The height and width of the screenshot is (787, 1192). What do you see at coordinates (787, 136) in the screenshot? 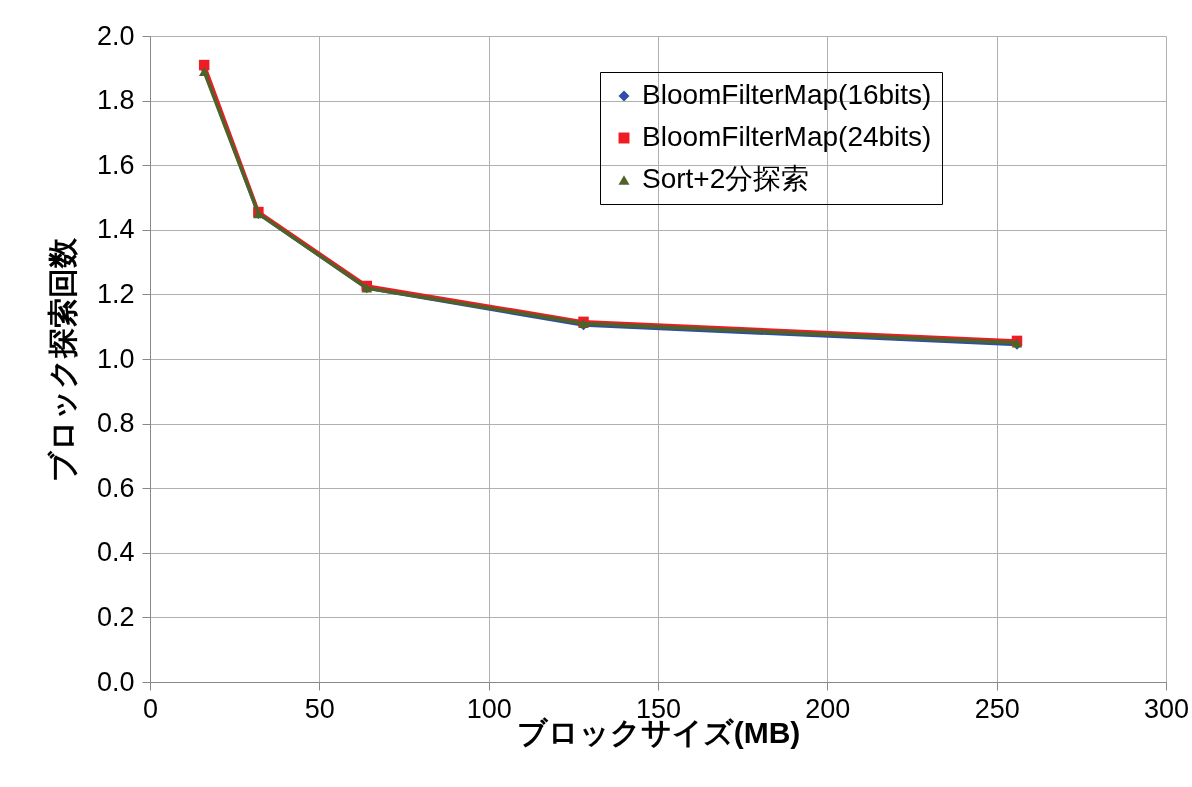
I see `legend-label: BloomFilterMap(24bits)` at bounding box center [787, 136].